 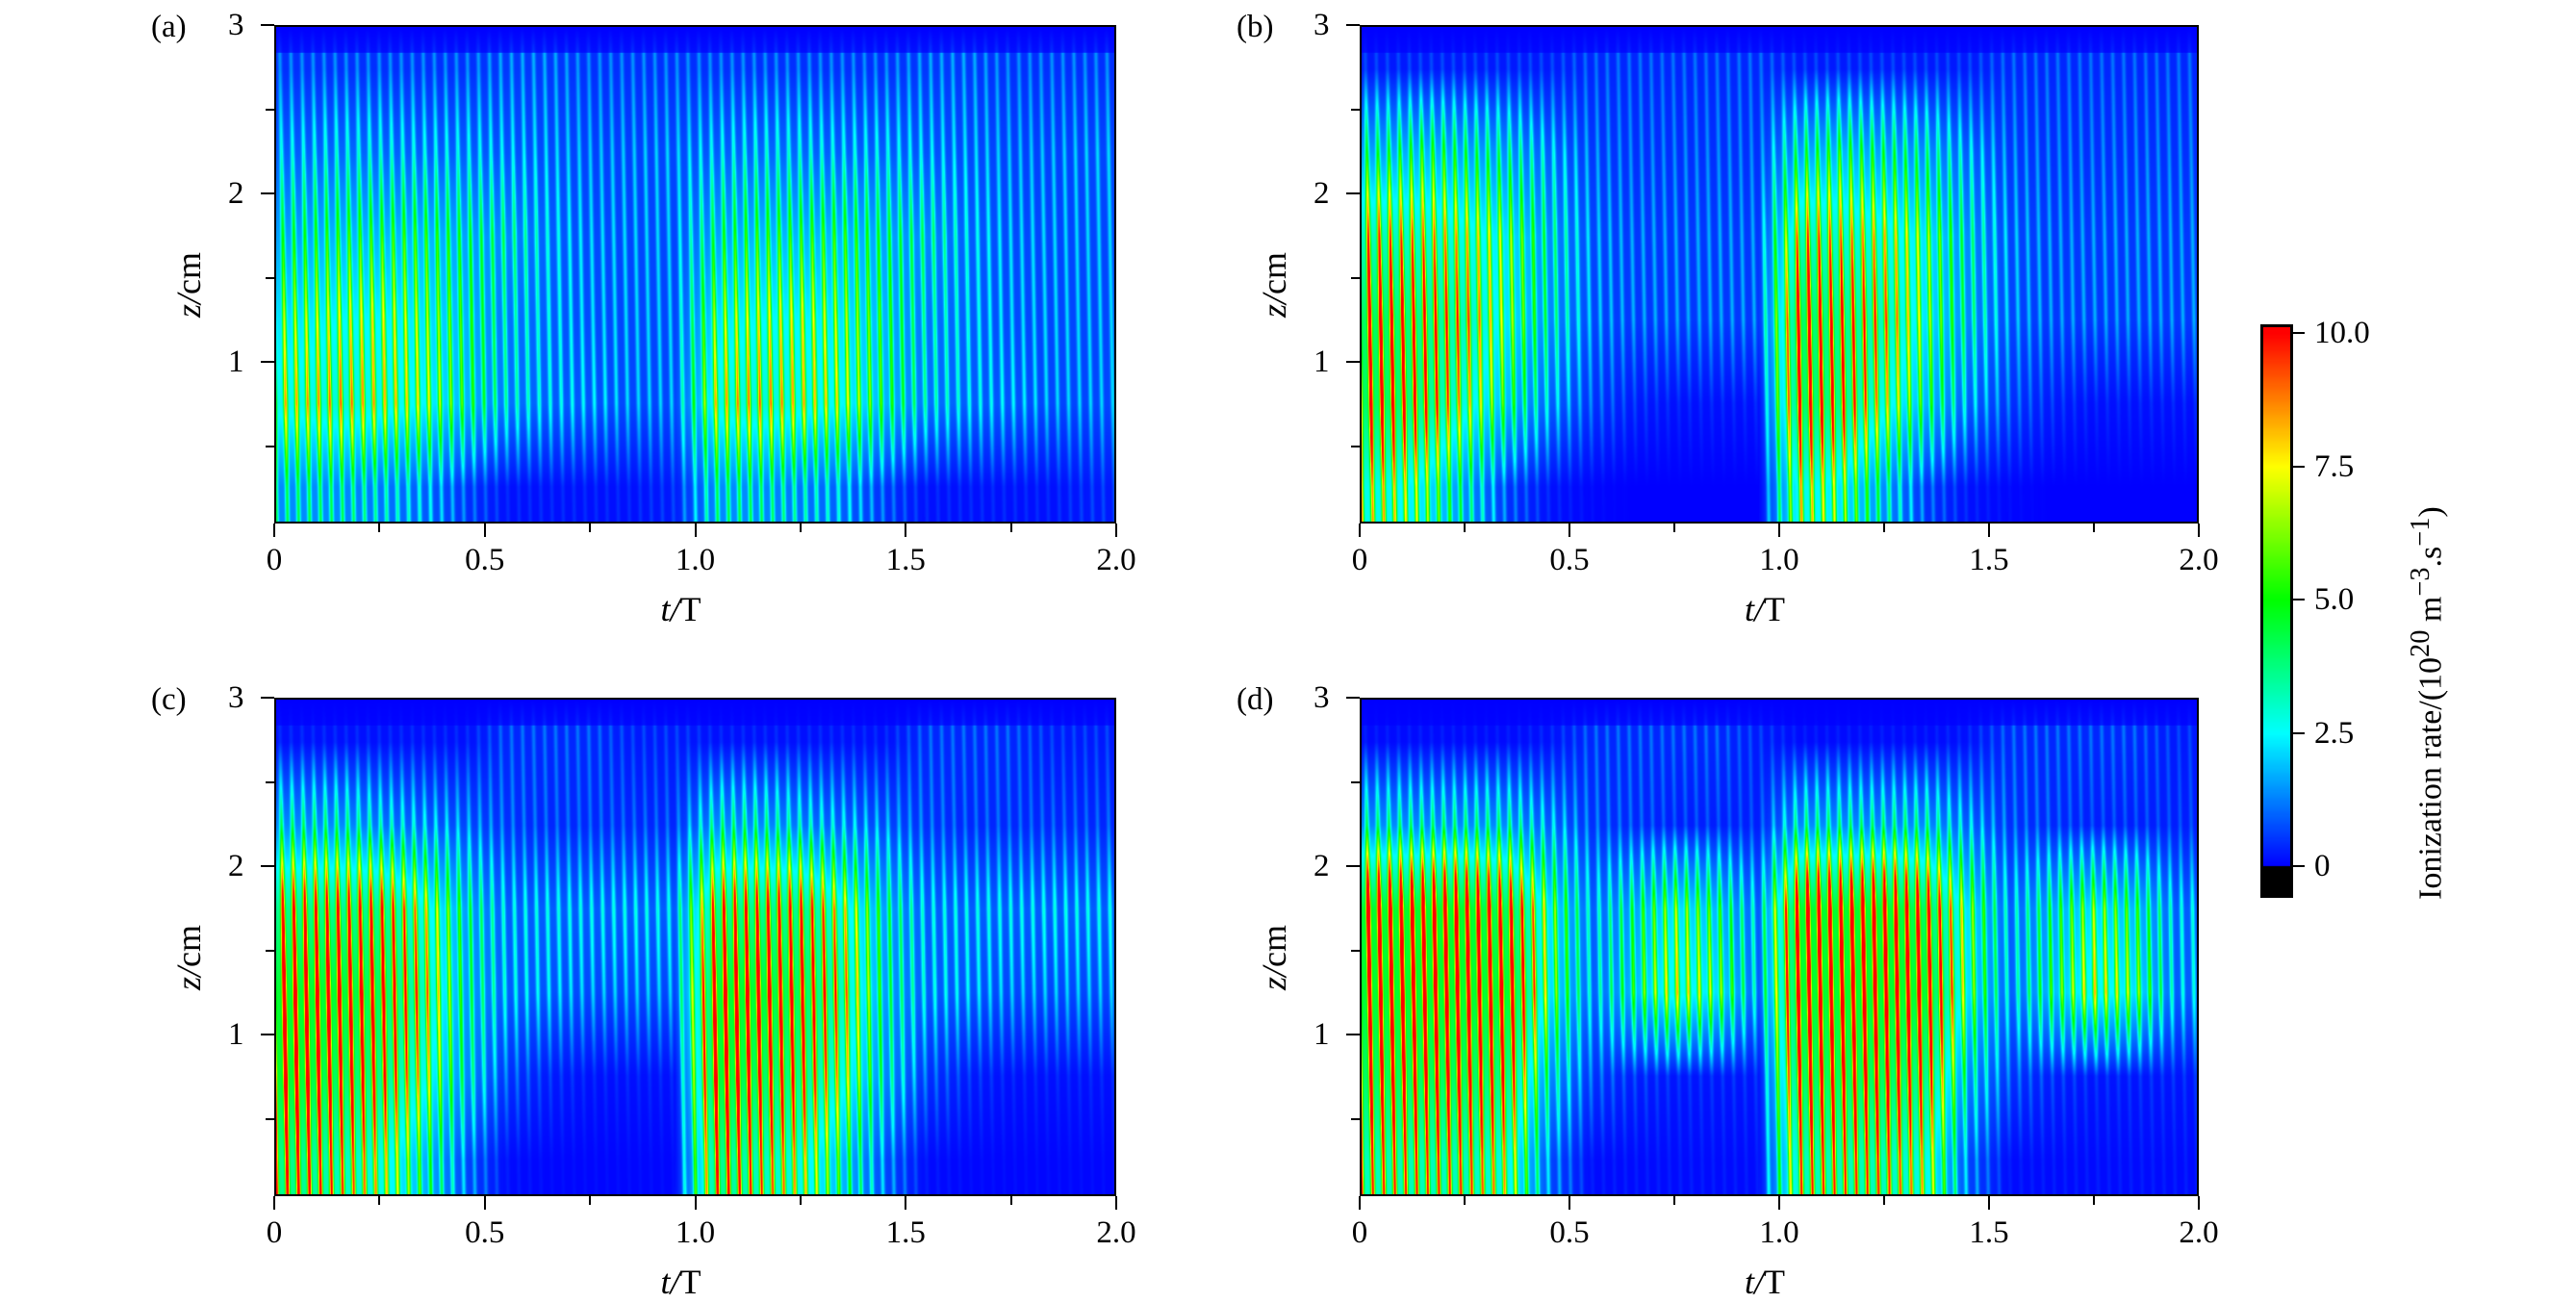 I want to click on heatmap-plot-b, so click(x=1779, y=274).